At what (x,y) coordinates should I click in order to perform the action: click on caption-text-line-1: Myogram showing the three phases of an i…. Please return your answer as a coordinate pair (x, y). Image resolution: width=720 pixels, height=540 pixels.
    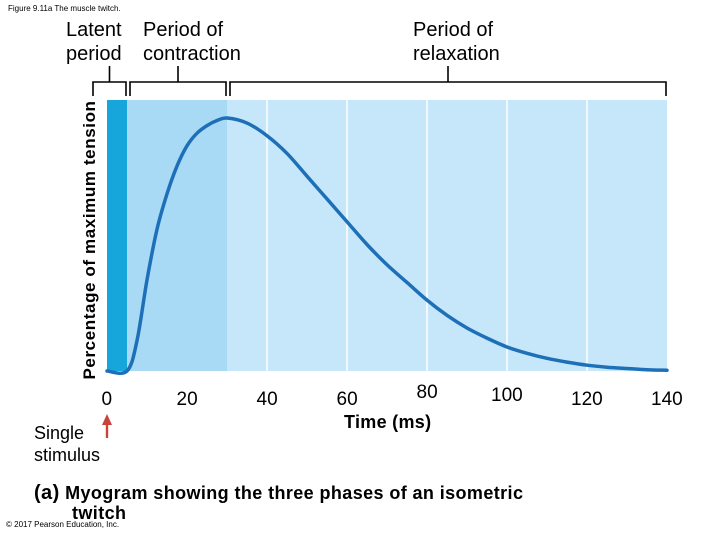
    Looking at the image, I should click on (294, 493).